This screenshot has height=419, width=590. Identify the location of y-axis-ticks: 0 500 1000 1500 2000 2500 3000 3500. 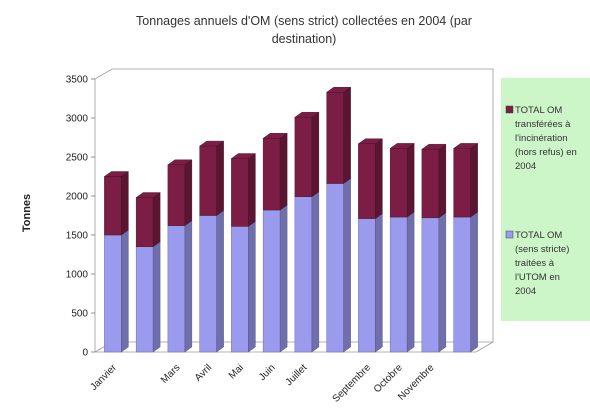
(80, 217).